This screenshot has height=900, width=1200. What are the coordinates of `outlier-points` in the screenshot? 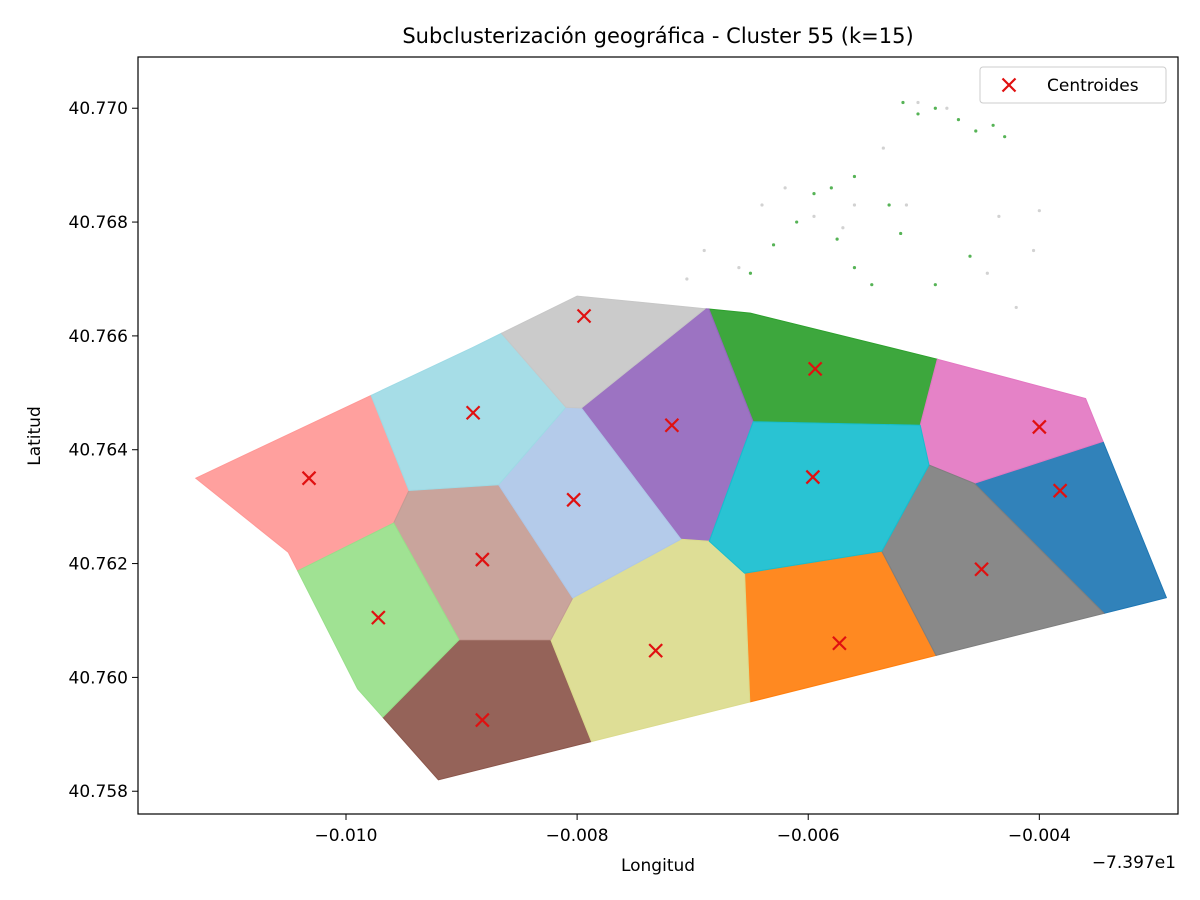 It's located at (863, 205).